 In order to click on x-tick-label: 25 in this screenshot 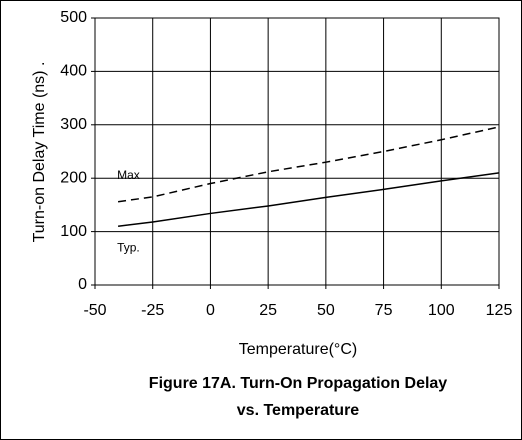, I will do `click(268, 310)`.